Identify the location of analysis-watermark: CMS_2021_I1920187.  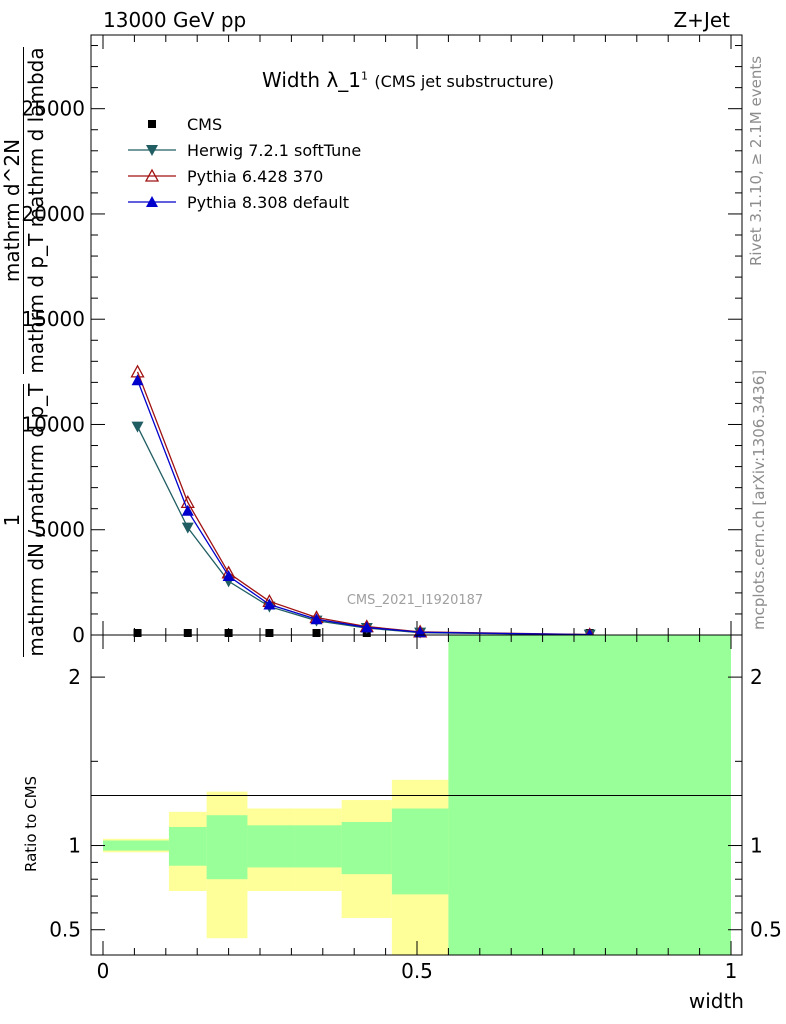
(415, 600).